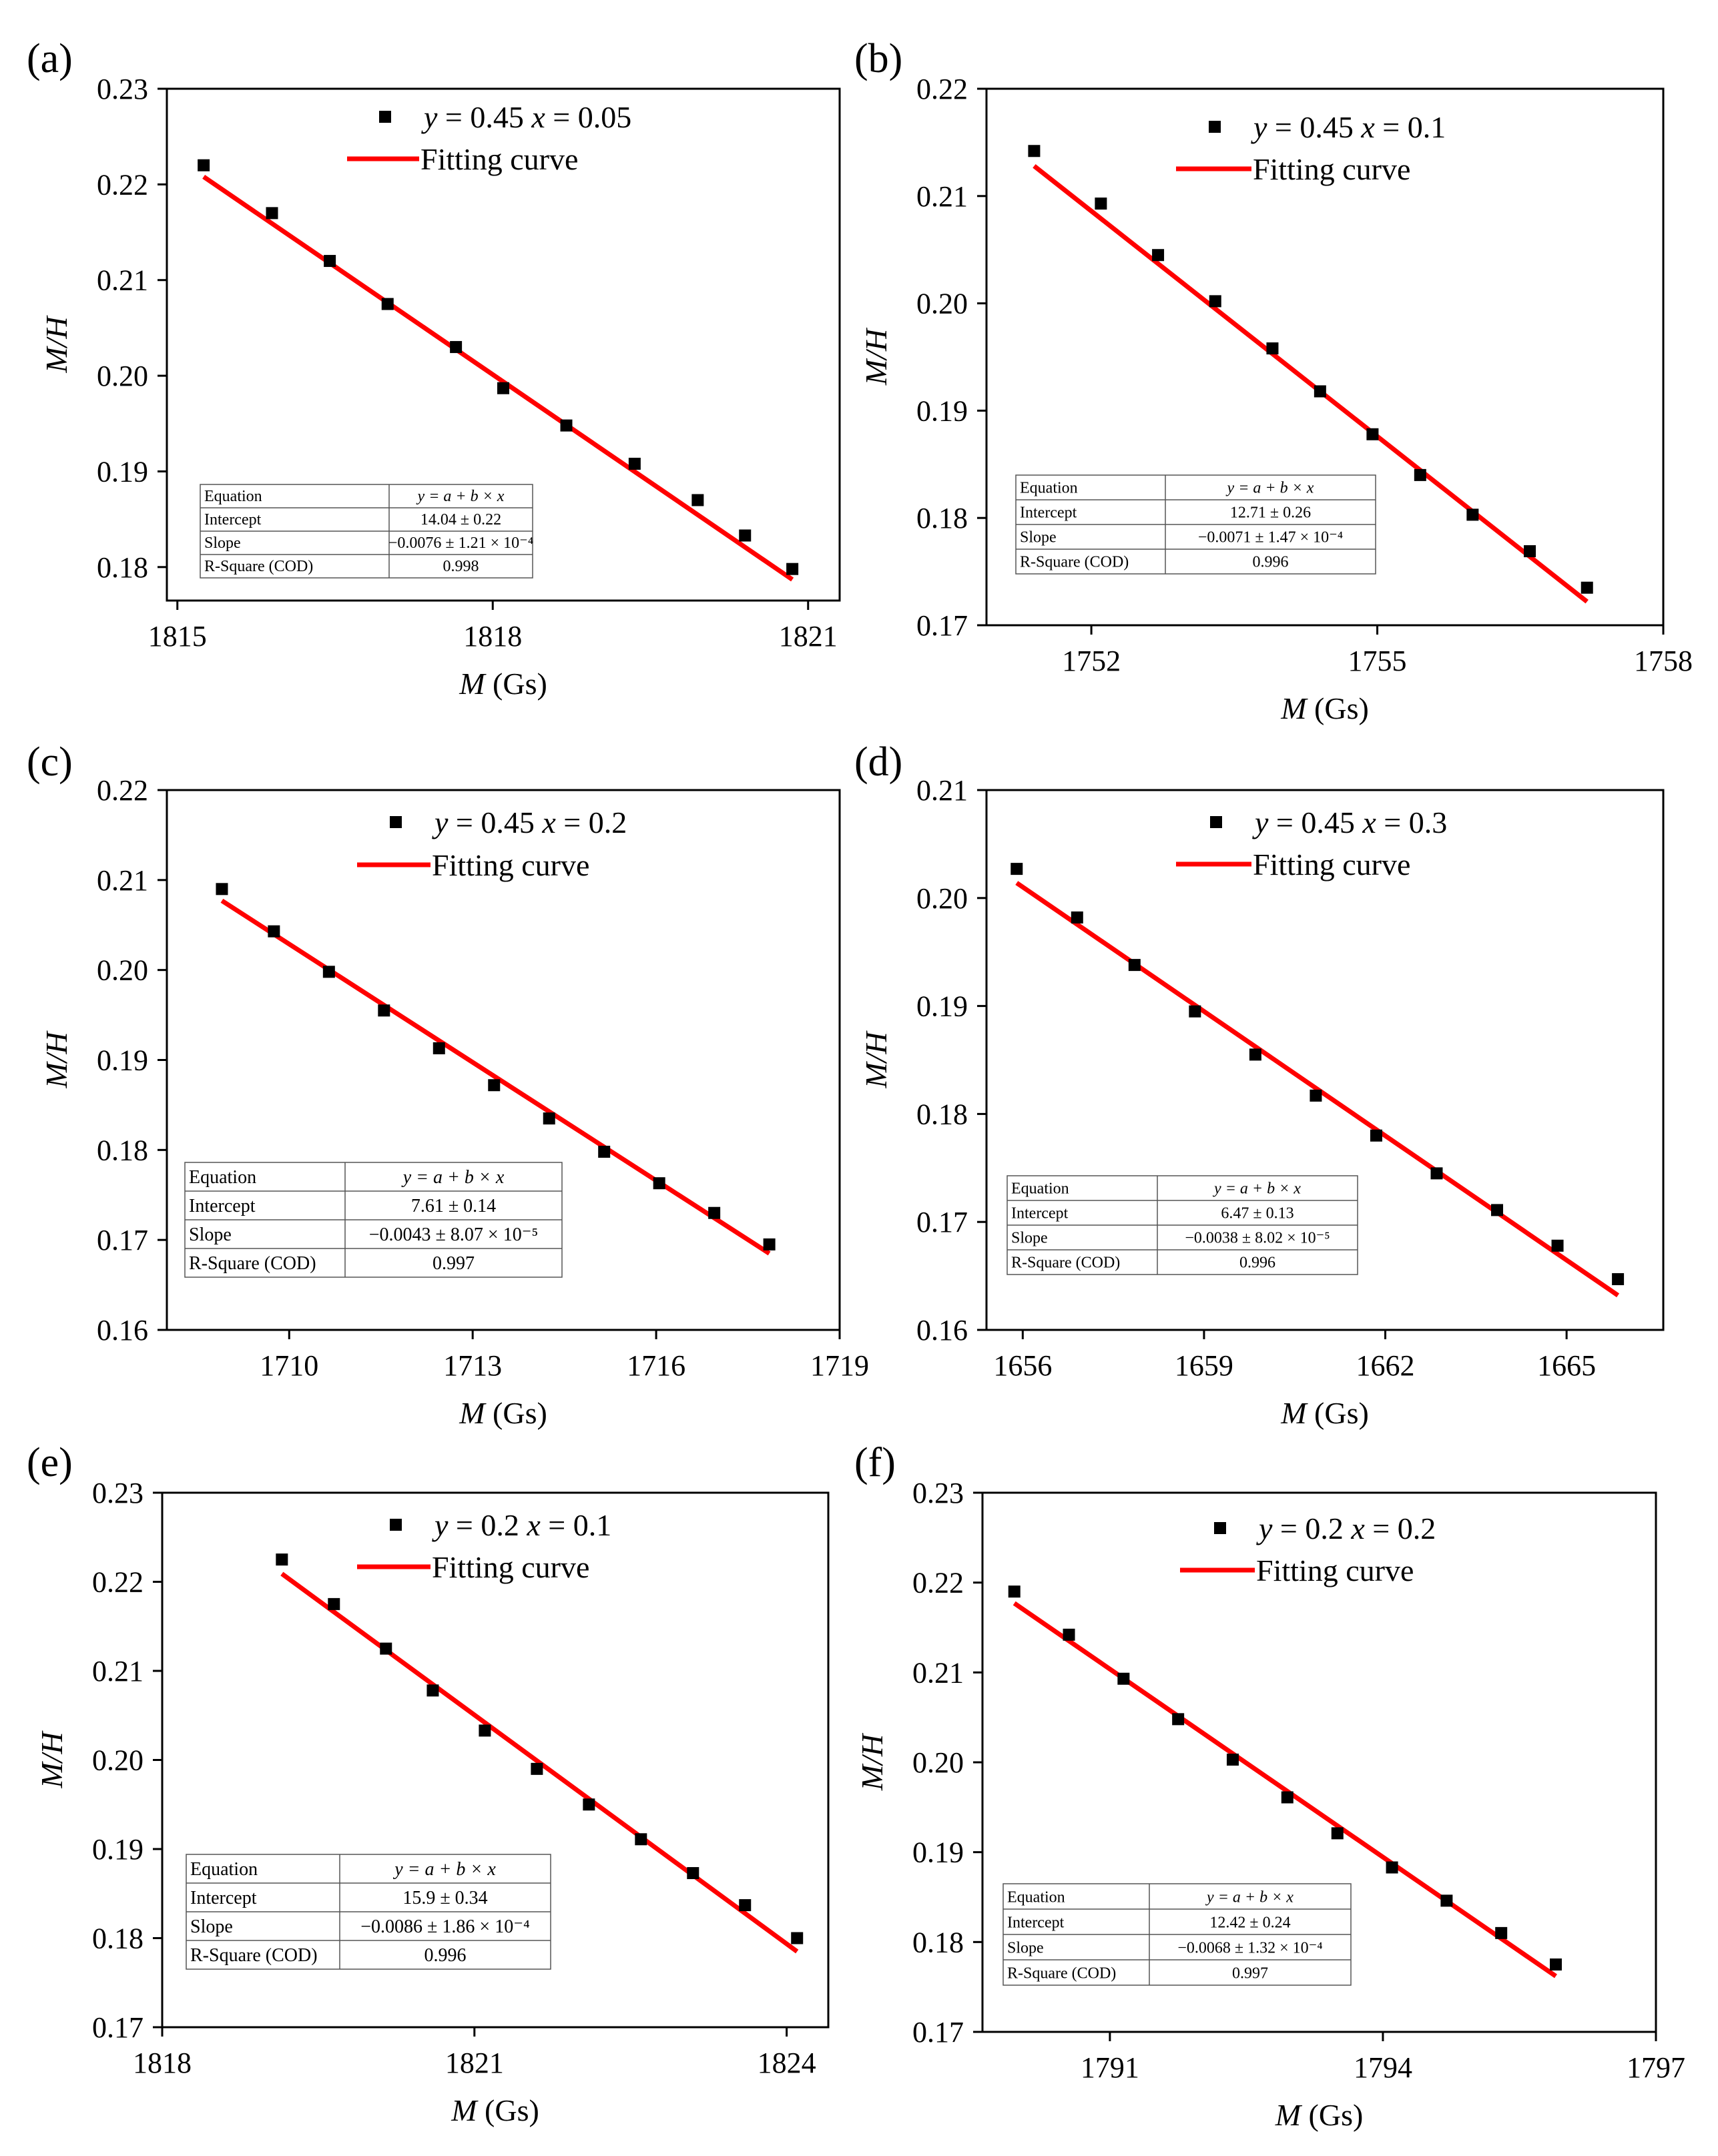 Image resolution: width=1718 pixels, height=2156 pixels. Describe the element at coordinates (809, 636) in the screenshot. I see `x-tick-label: 1821` at that location.